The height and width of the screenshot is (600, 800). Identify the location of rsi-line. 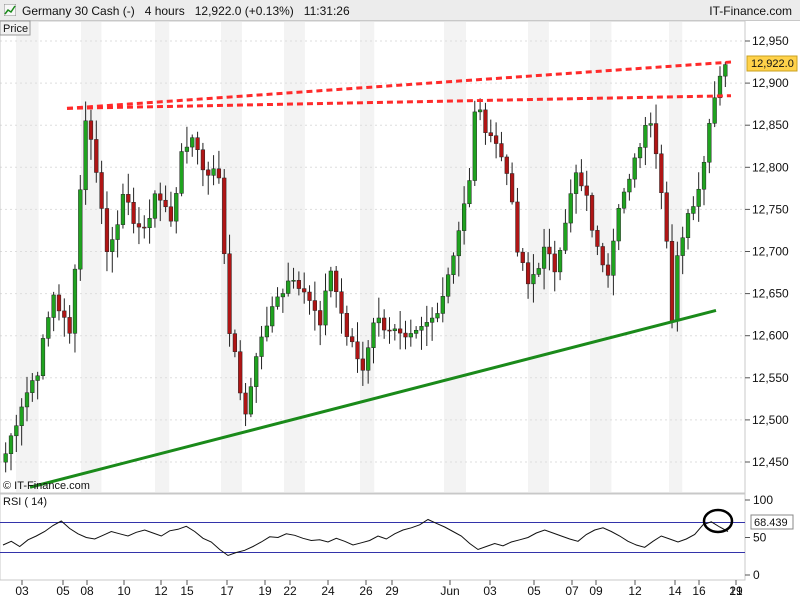
(365, 537).